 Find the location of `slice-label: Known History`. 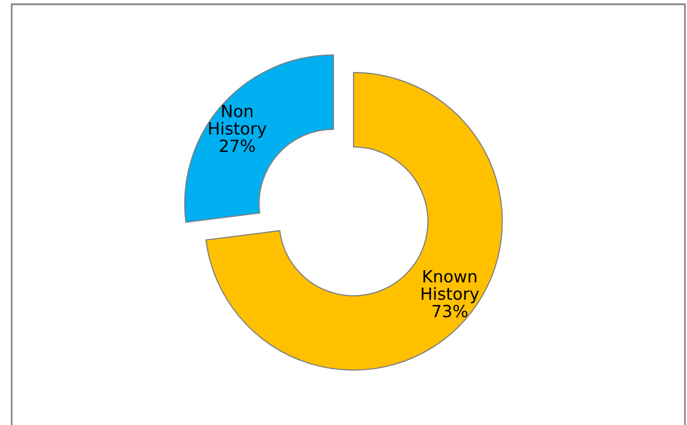

slice-label: Known History is located at coordinates (450, 287).